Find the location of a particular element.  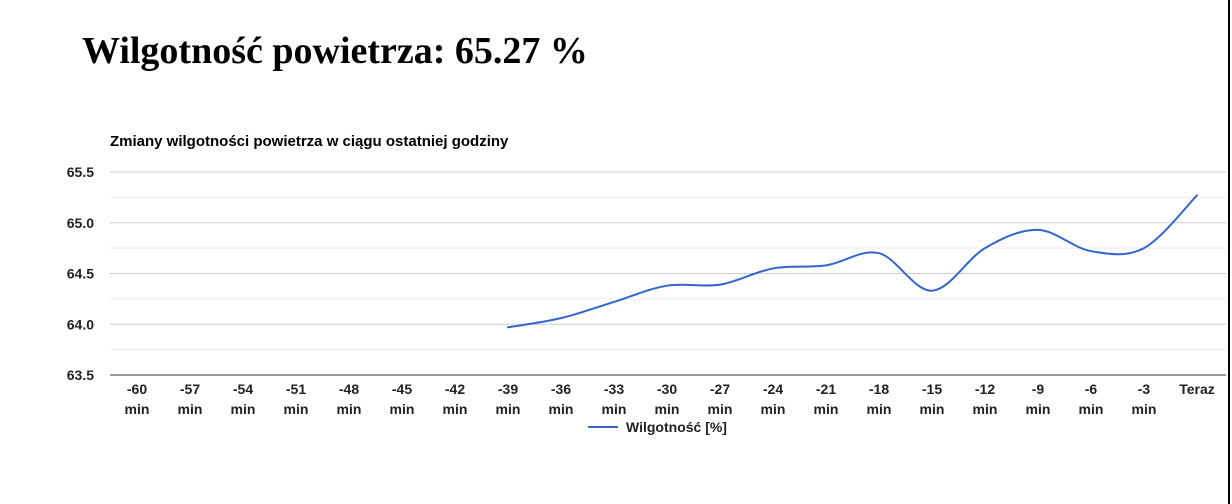

x-tick-label: Teraz is located at coordinates (1197, 389).